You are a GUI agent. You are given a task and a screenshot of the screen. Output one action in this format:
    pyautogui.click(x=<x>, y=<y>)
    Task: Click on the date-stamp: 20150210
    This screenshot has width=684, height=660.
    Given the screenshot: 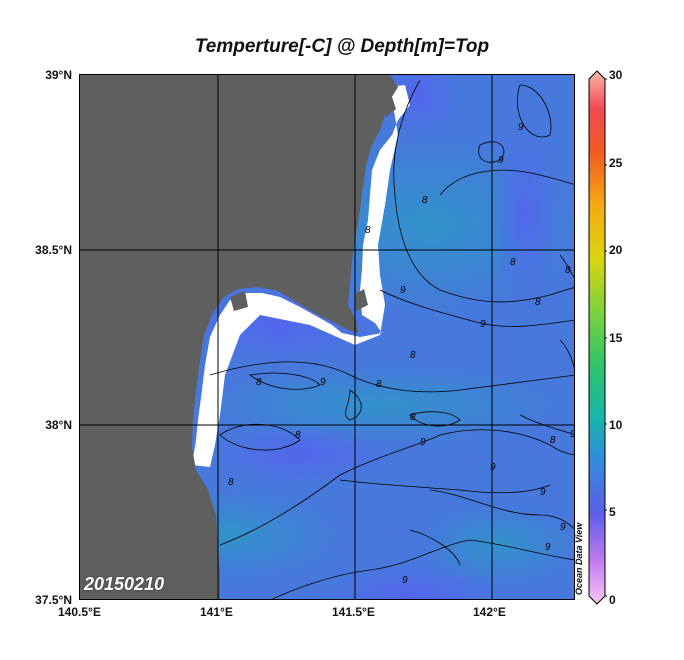 What is the action you would take?
    pyautogui.click(x=124, y=584)
    